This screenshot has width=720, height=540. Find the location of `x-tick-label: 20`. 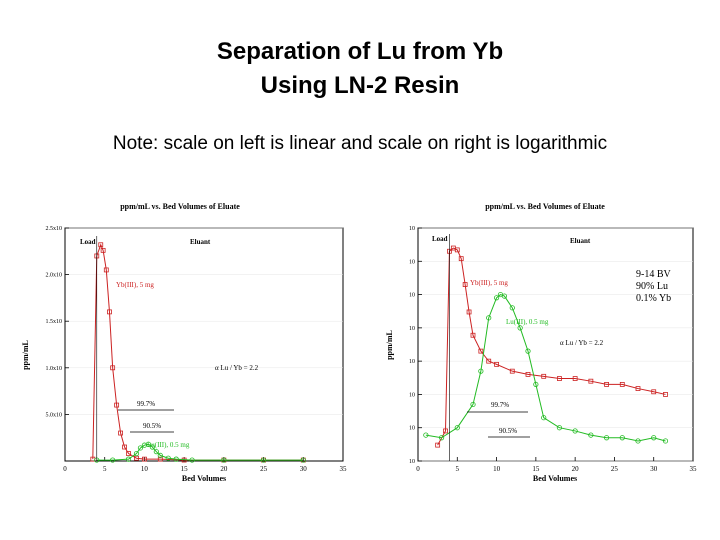

x-tick-label: 20 is located at coordinates (224, 469).